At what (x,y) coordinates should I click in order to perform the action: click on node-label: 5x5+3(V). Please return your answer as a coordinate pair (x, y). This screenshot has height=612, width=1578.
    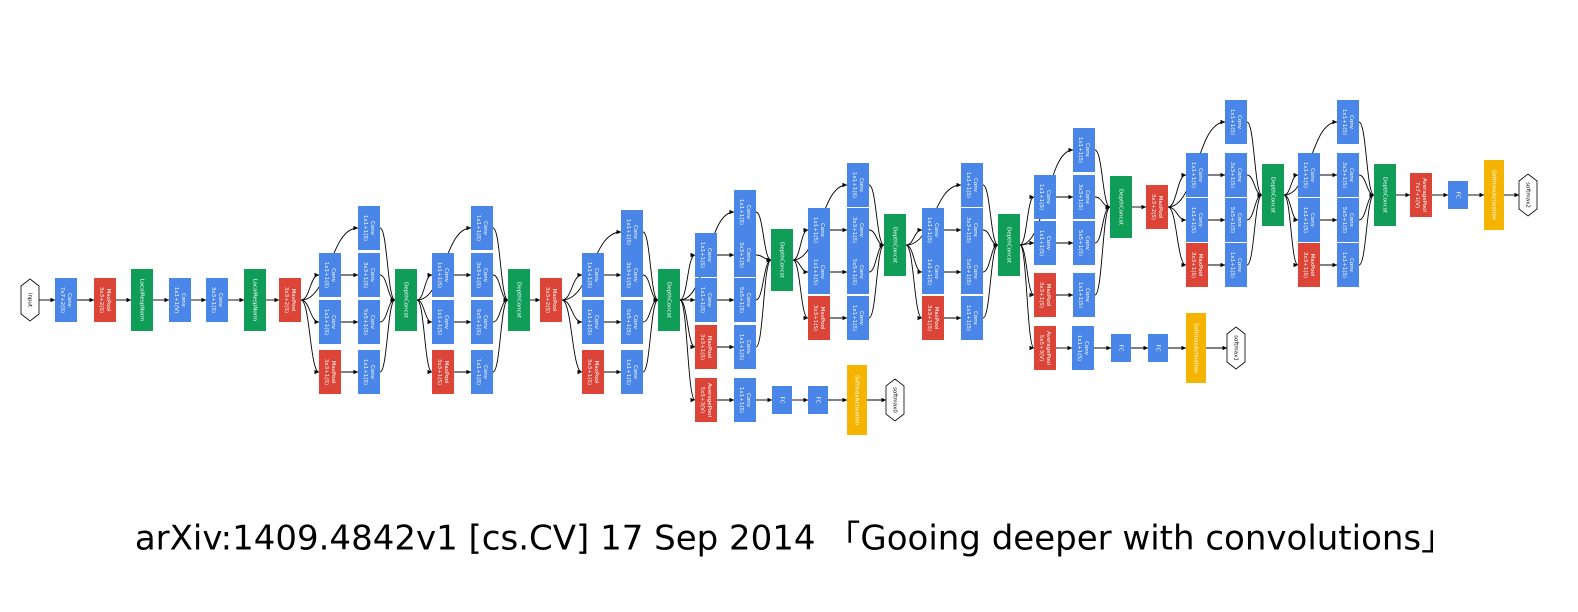
    Looking at the image, I should click on (1041, 348).